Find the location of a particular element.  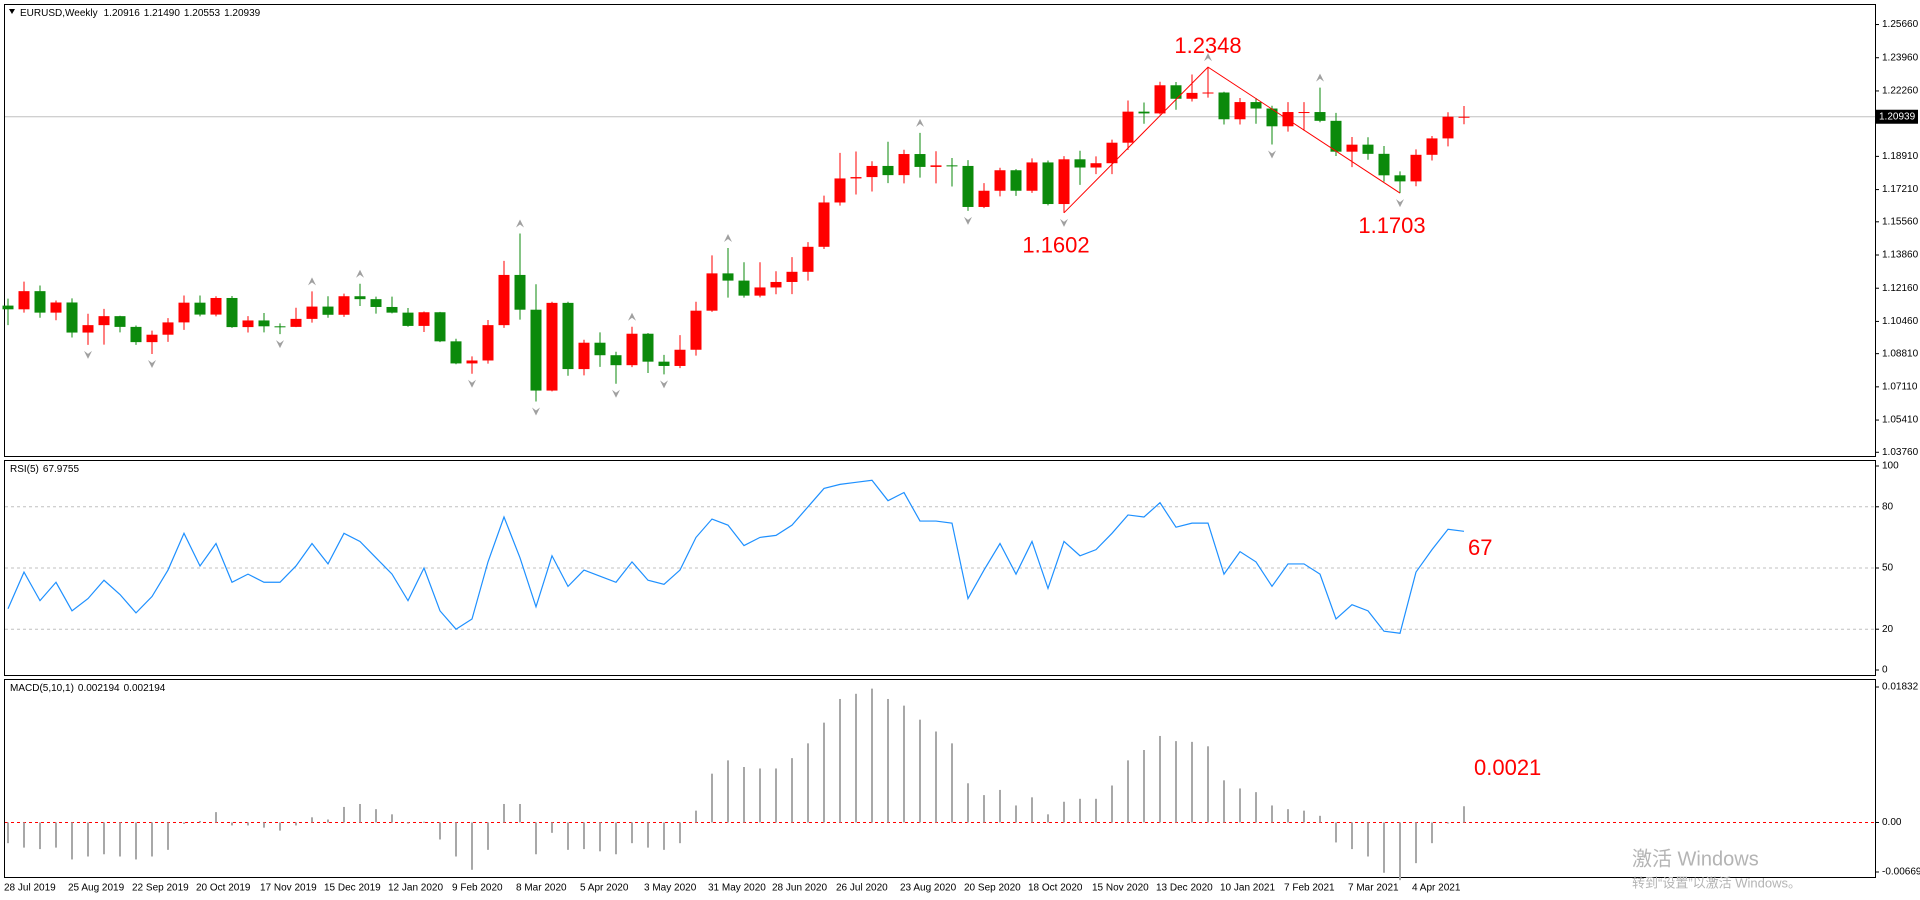

last-open: 1.20916 is located at coordinates (122, 13).